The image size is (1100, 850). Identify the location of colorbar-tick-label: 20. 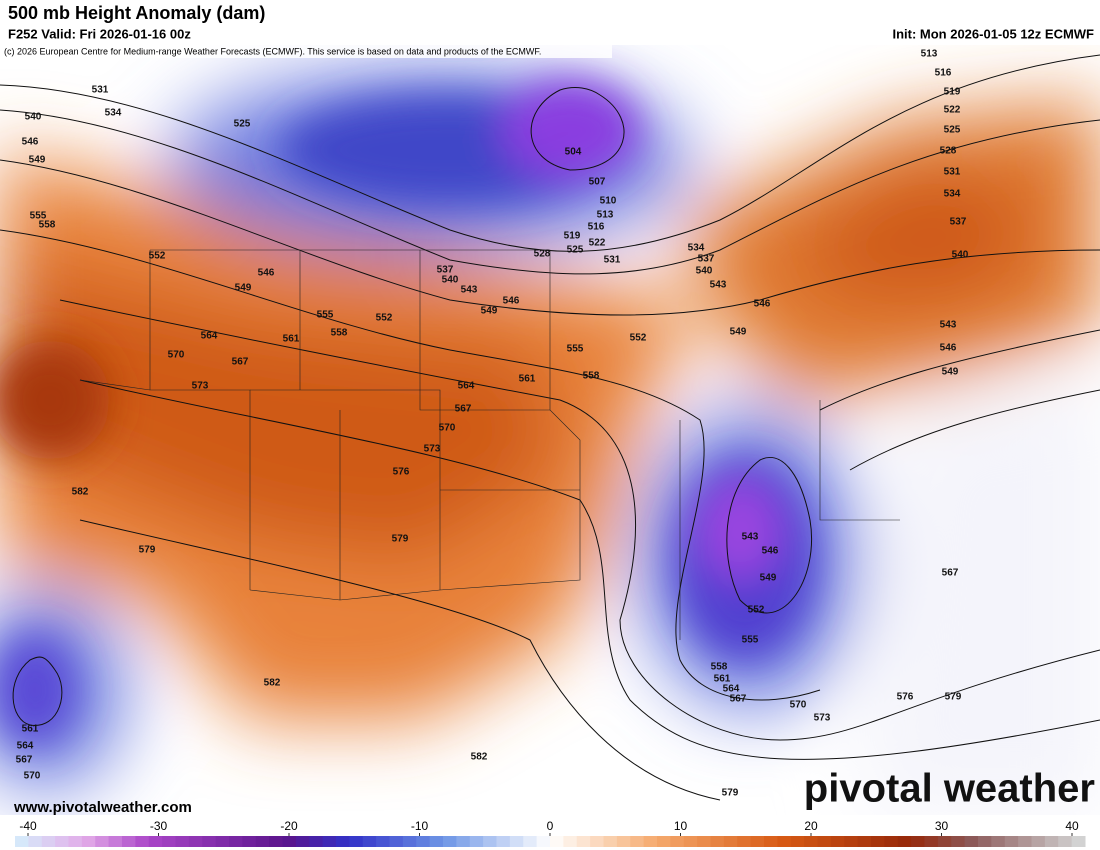
(811, 826).